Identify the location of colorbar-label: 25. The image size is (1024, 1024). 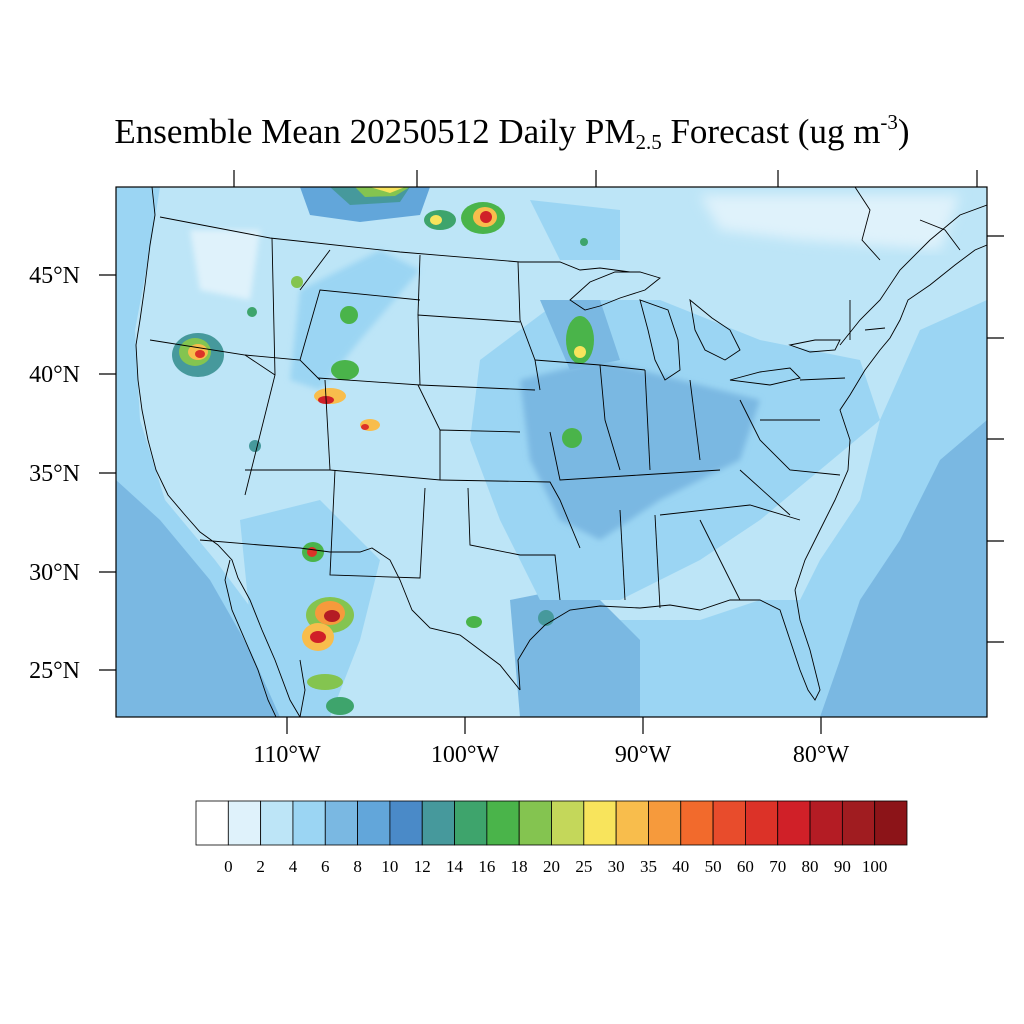
(583, 866).